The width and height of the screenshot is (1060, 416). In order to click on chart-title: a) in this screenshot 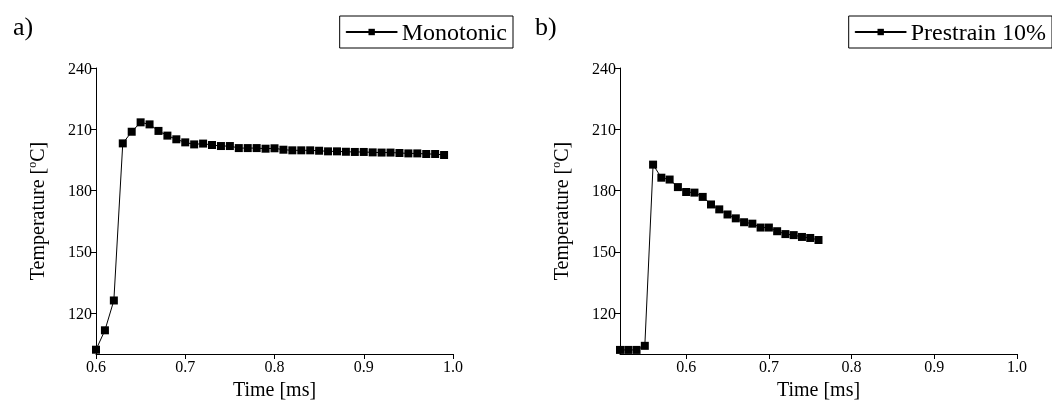, I will do `click(23, 26)`.